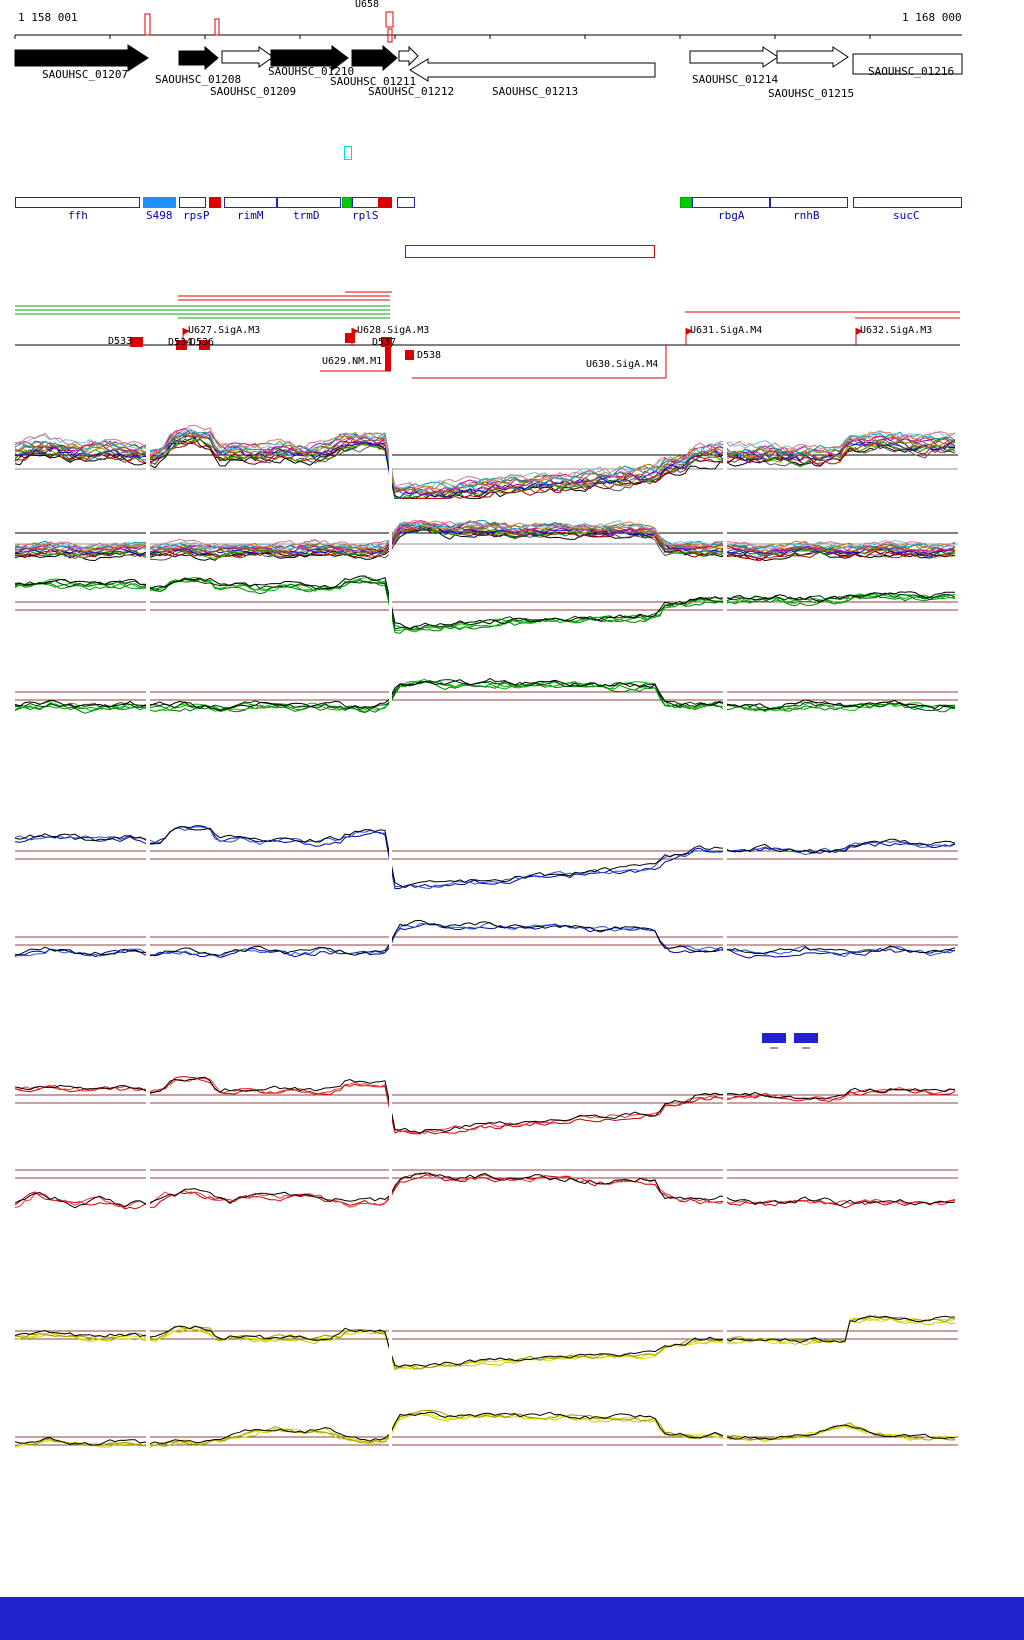 The height and width of the screenshot is (1640, 1024). I want to click on gene-box-rnhB, so click(809, 202).